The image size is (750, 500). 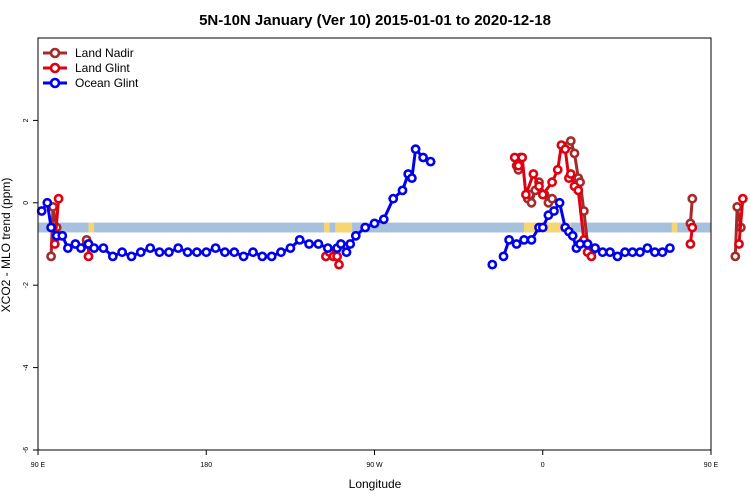 What do you see at coordinates (30, 285) in the screenshot?
I see `y-axis: -6 -4 -2 0 2` at bounding box center [30, 285].